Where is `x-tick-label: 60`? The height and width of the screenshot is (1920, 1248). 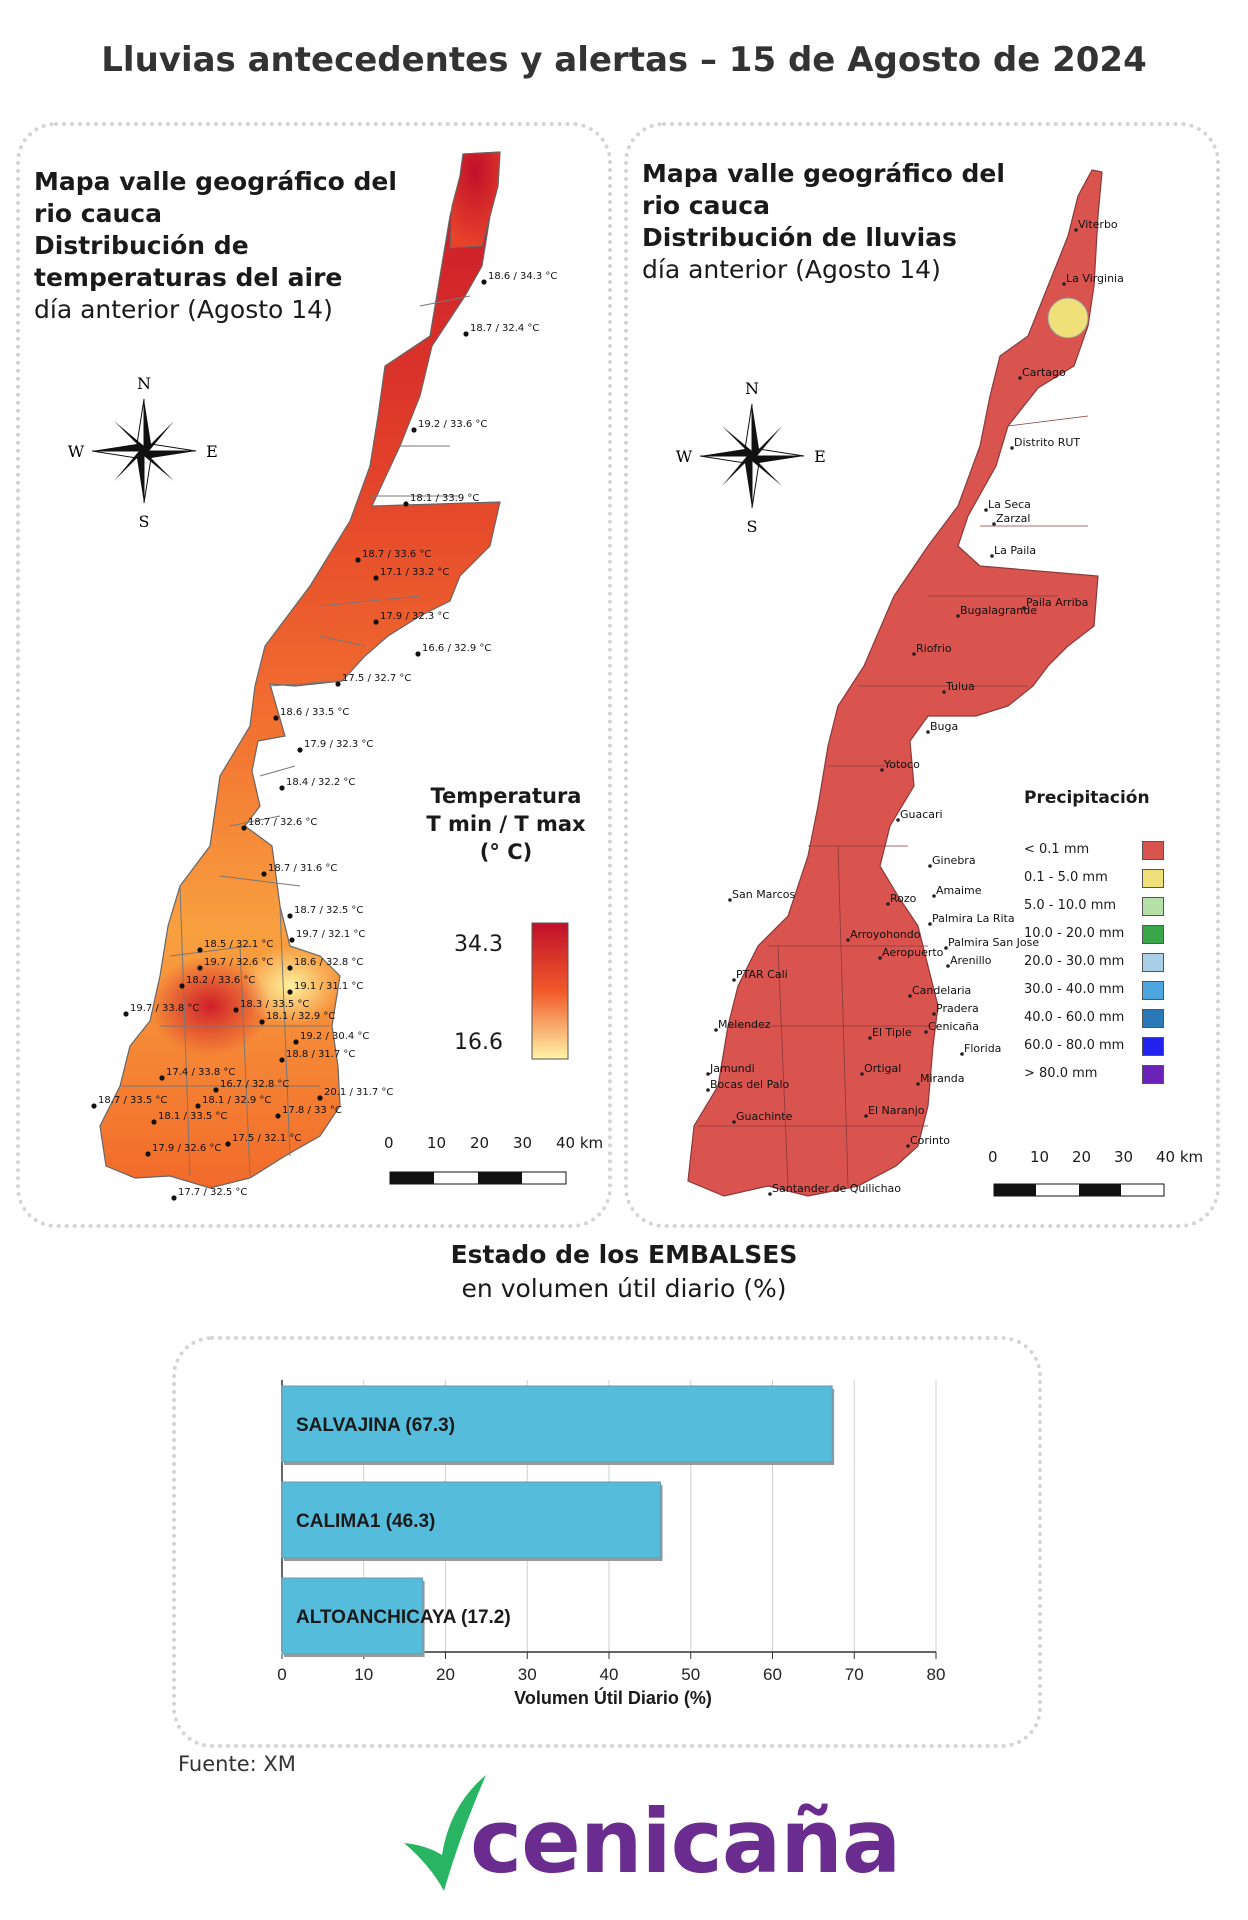
x-tick-label: 60 is located at coordinates (772, 1674).